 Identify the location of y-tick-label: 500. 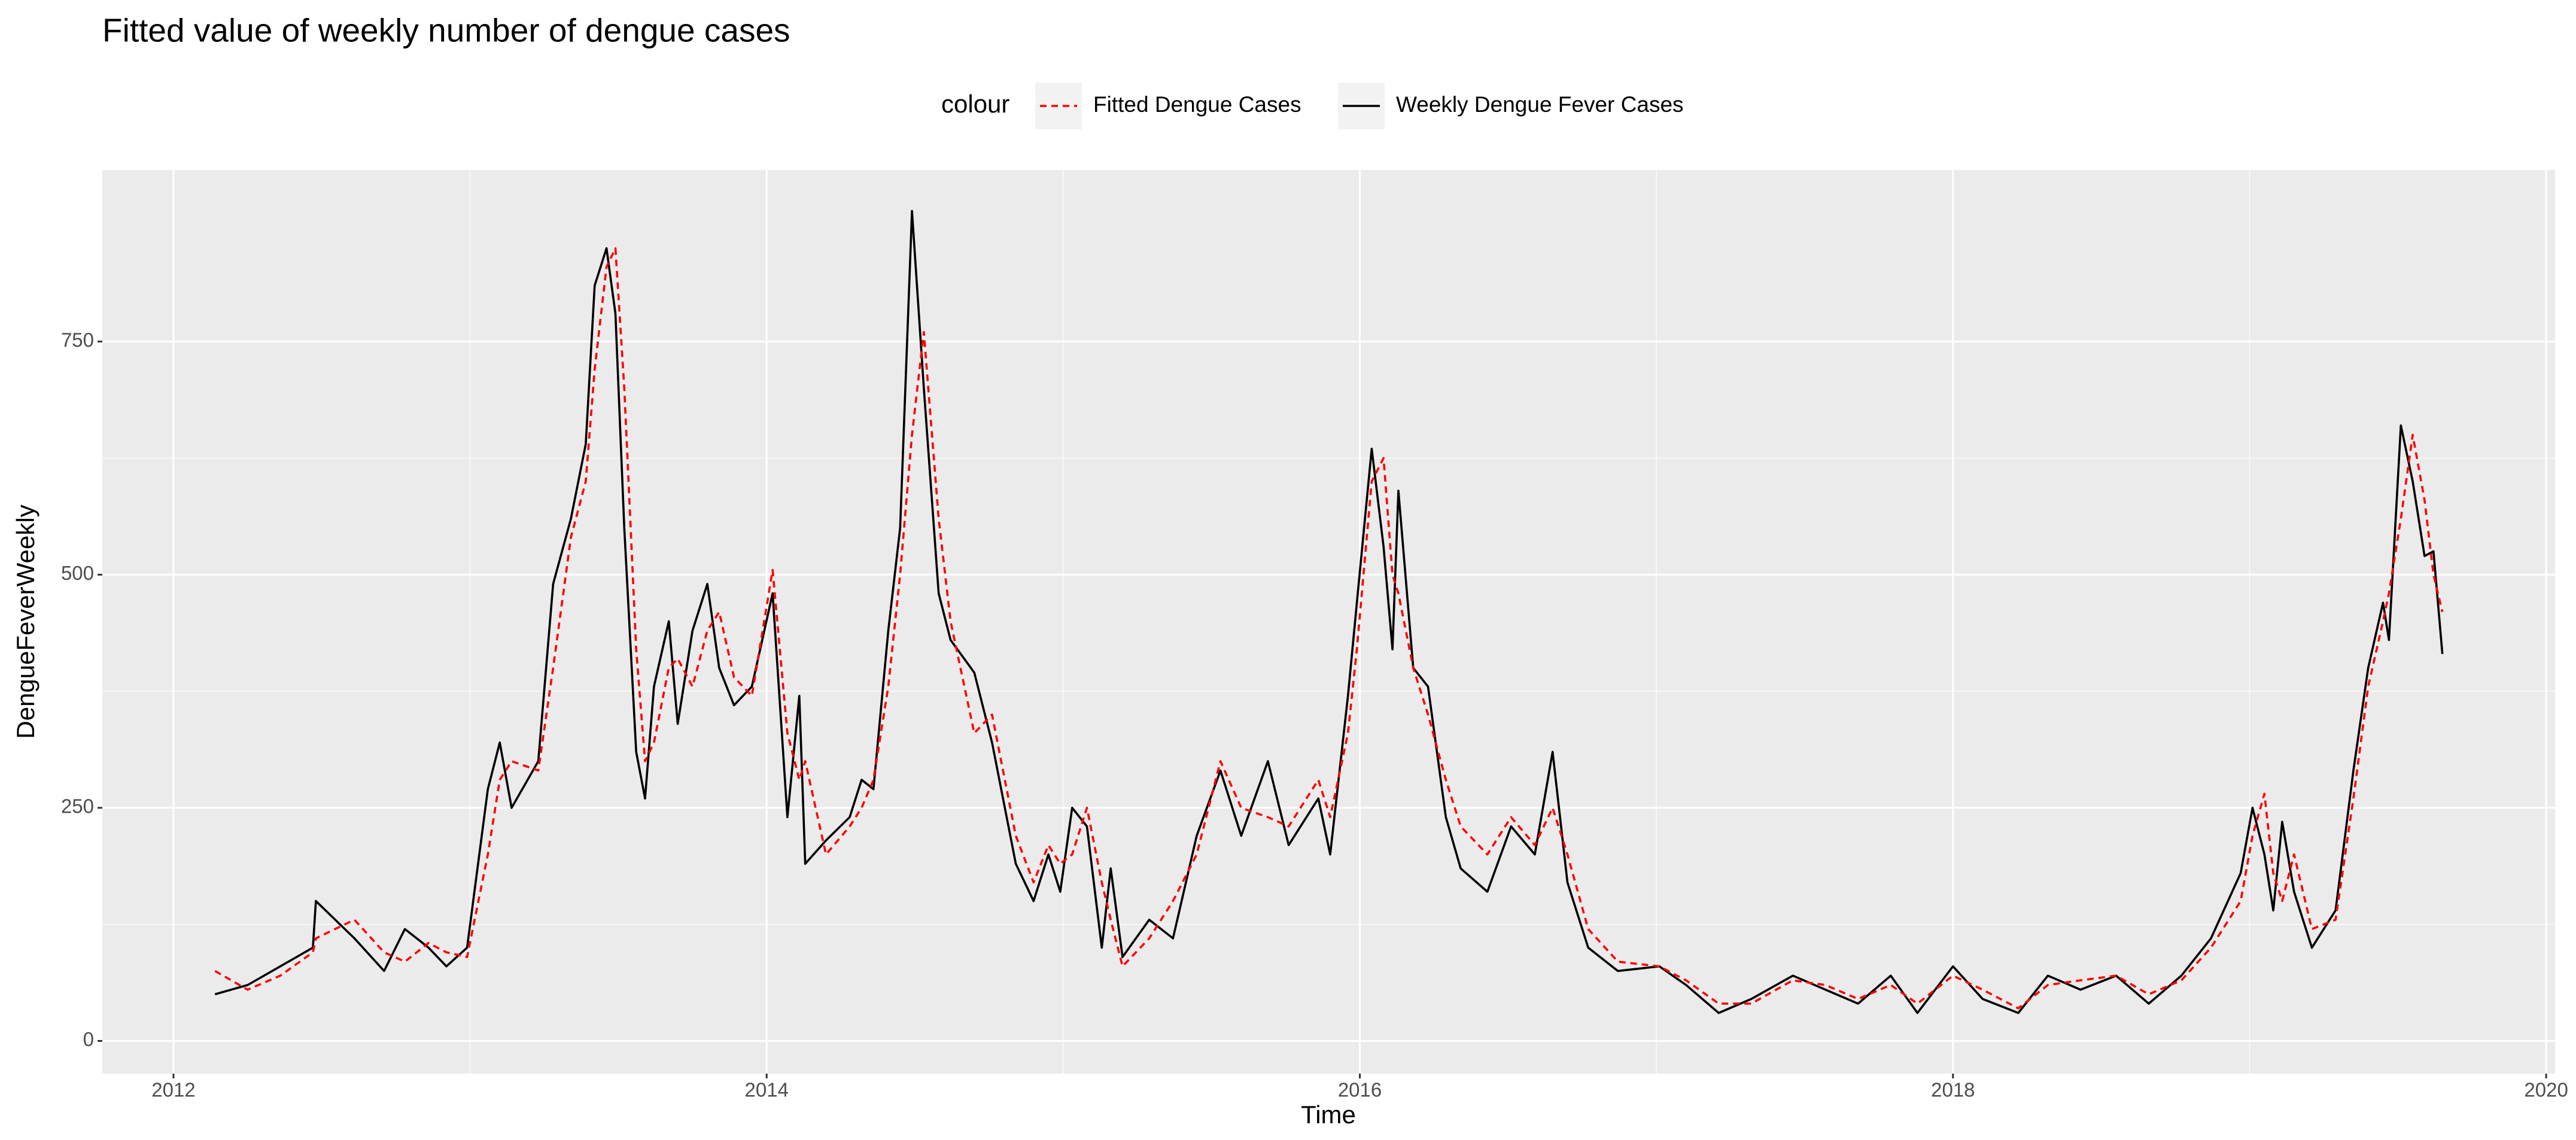
(77, 573).